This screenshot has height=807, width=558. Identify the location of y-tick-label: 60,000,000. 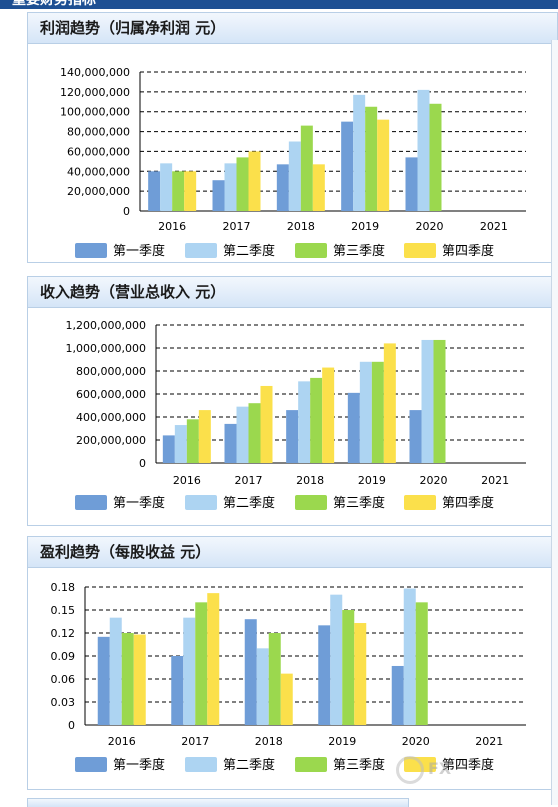
(98, 151).